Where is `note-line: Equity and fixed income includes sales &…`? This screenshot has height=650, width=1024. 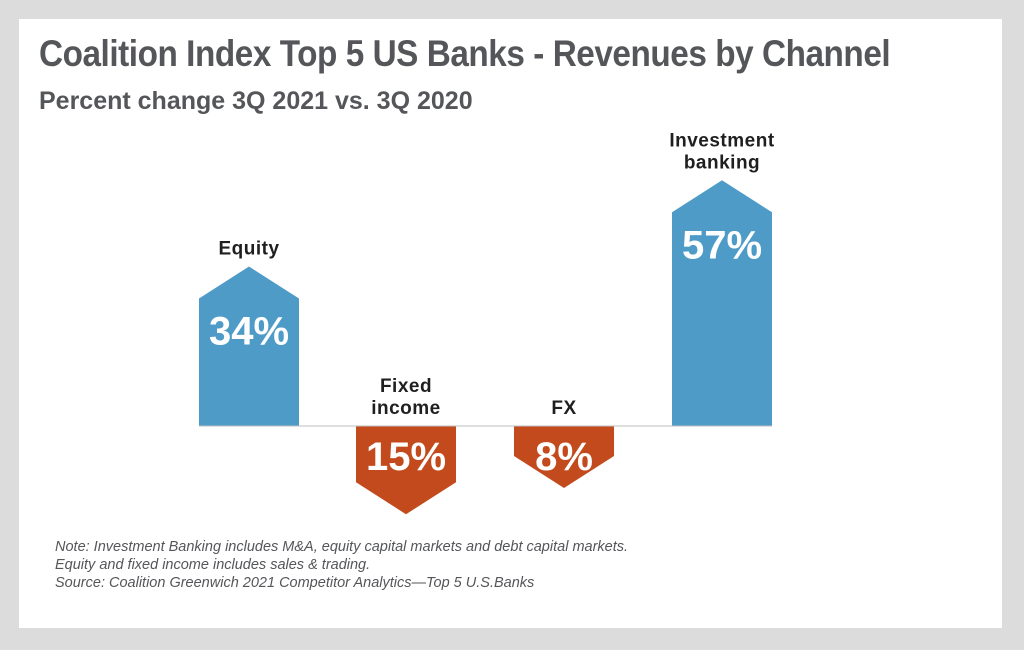 note-line: Equity and fixed income includes sales &… is located at coordinates (213, 565).